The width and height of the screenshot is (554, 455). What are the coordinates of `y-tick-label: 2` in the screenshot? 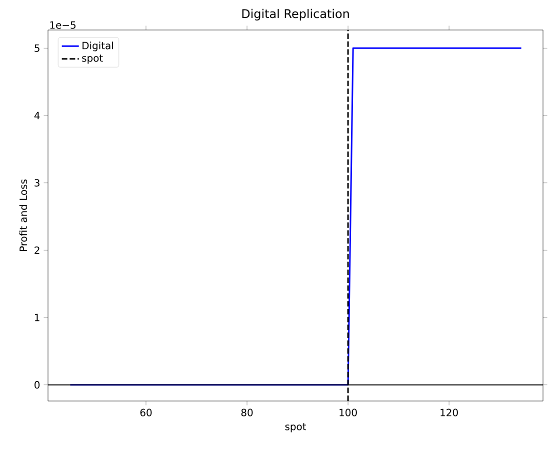 It's located at (37, 250).